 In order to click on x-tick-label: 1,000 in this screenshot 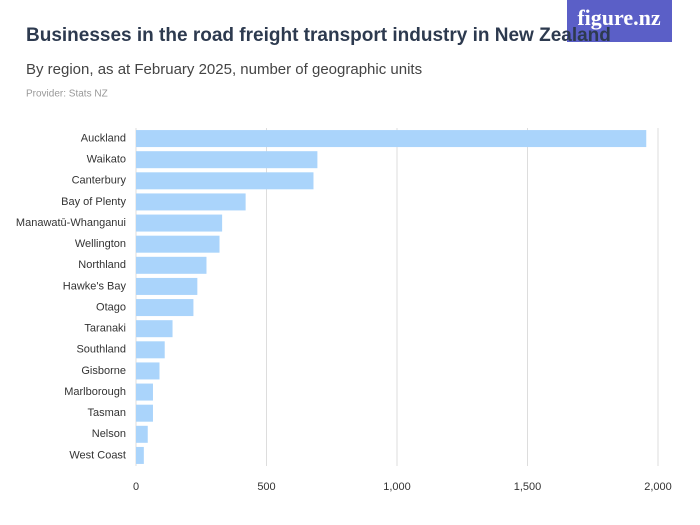, I will do `click(397, 487)`.